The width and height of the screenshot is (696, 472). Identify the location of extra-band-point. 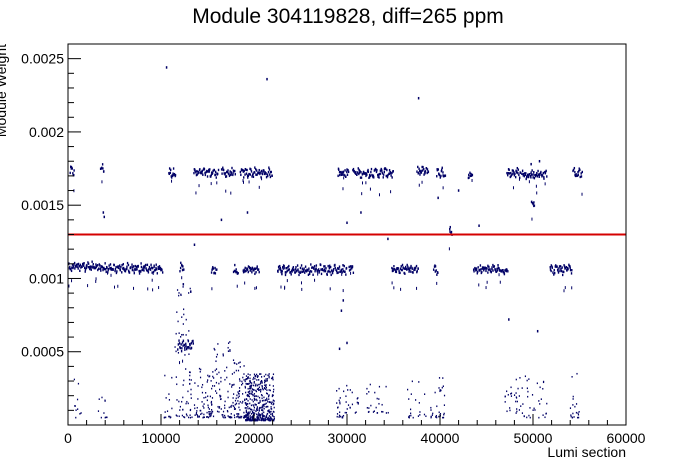
(188, 341).